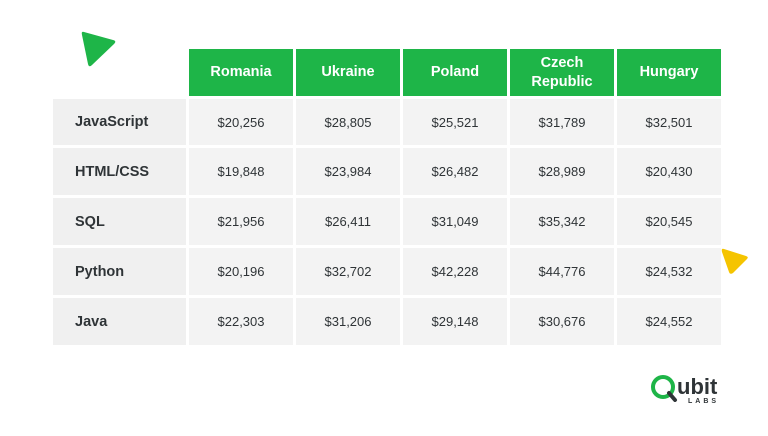 The image size is (768, 436). Describe the element at coordinates (119, 321) in the screenshot. I see `row-label: Java` at that location.